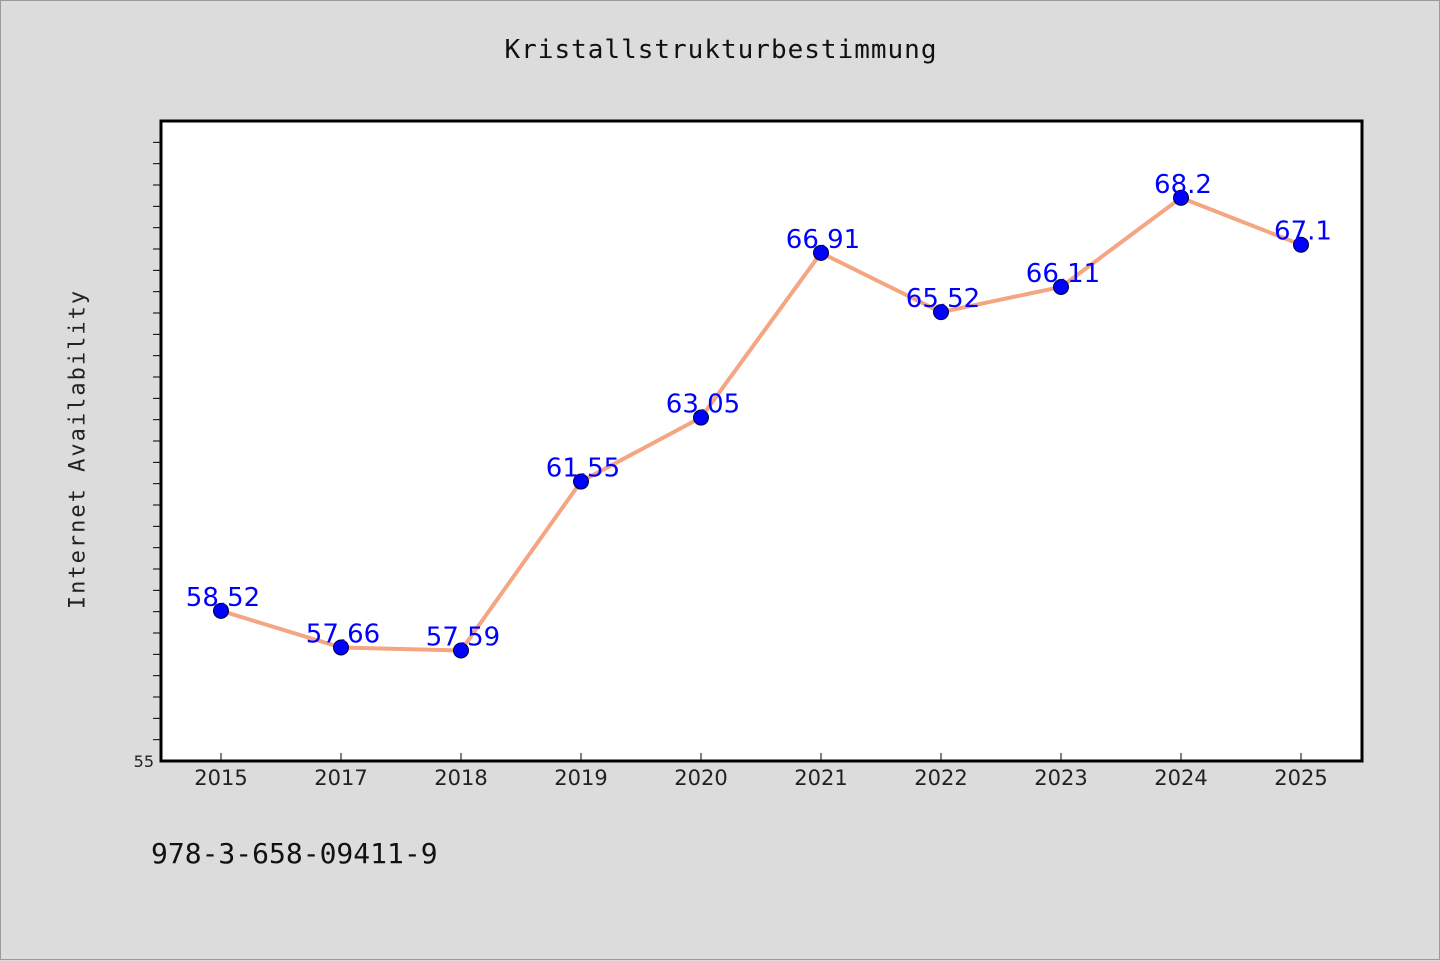 This screenshot has height=961, width=1440. Describe the element at coordinates (463, 637) in the screenshot. I see `data-label: 57.59` at that location.